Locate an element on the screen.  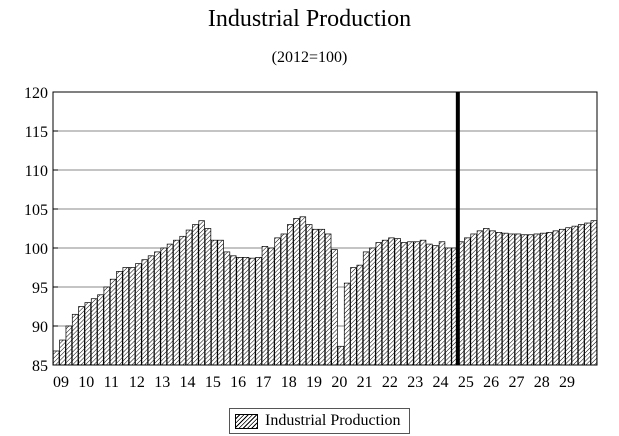
legend: Industrial Production is located at coordinates (319, 421).